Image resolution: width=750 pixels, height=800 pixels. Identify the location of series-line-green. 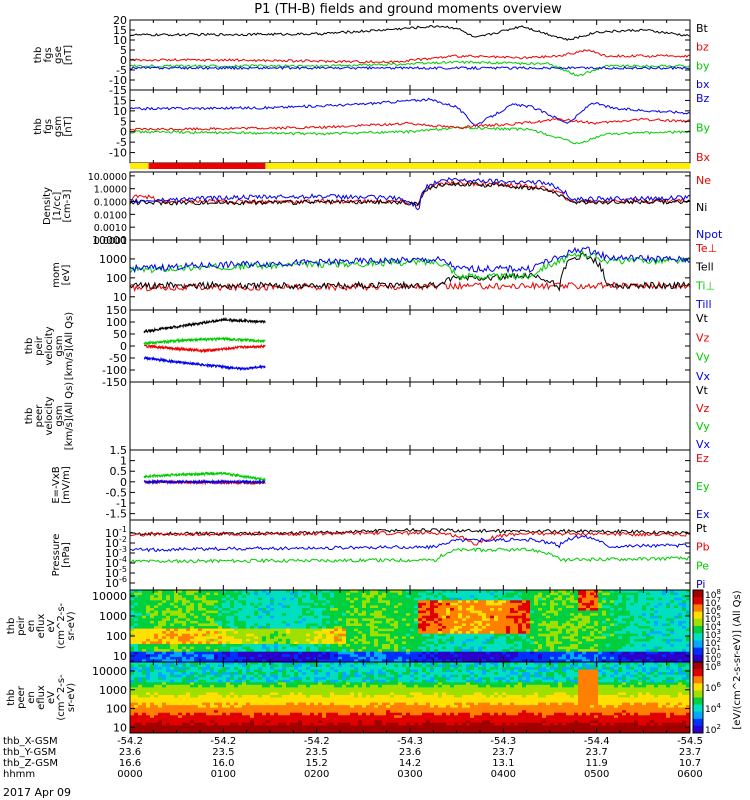
(204, 341).